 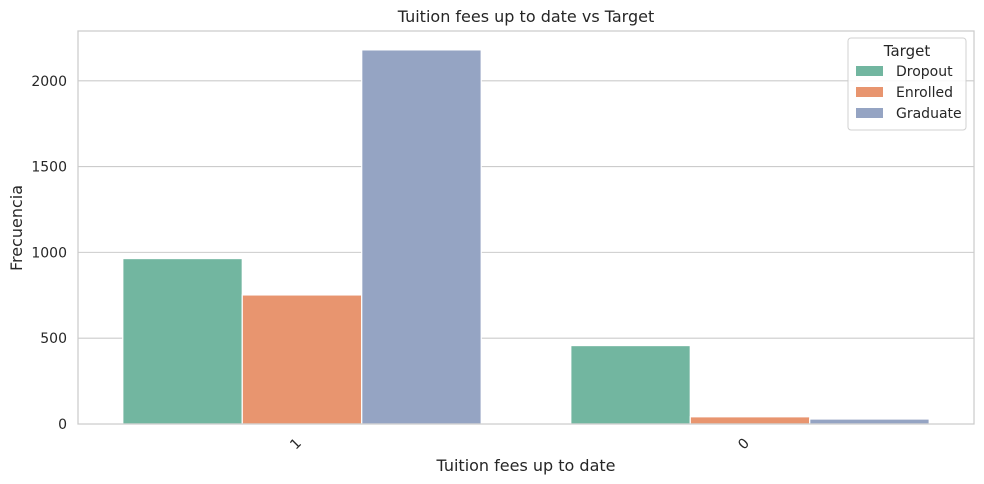 I want to click on y-axis-title: Frecuencia, so click(x=16, y=228).